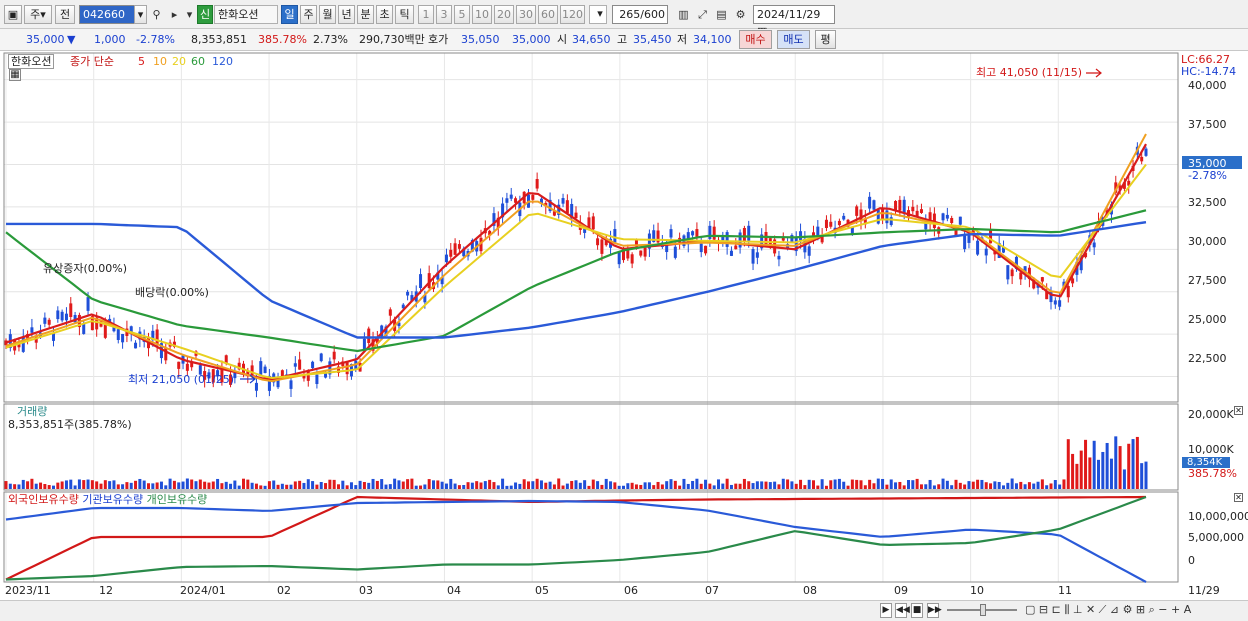  What do you see at coordinates (1207, 280) in the screenshot?
I see `y-tick-27500: 27,500` at bounding box center [1207, 280].